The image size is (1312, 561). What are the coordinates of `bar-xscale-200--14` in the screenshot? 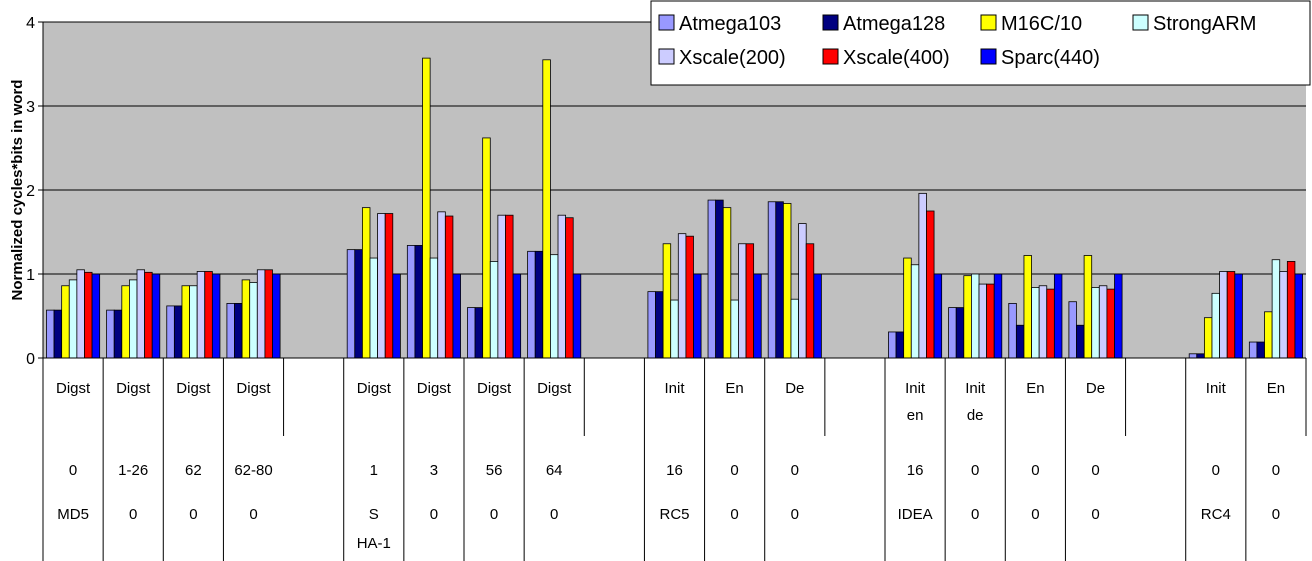 It's located at (1103, 322).